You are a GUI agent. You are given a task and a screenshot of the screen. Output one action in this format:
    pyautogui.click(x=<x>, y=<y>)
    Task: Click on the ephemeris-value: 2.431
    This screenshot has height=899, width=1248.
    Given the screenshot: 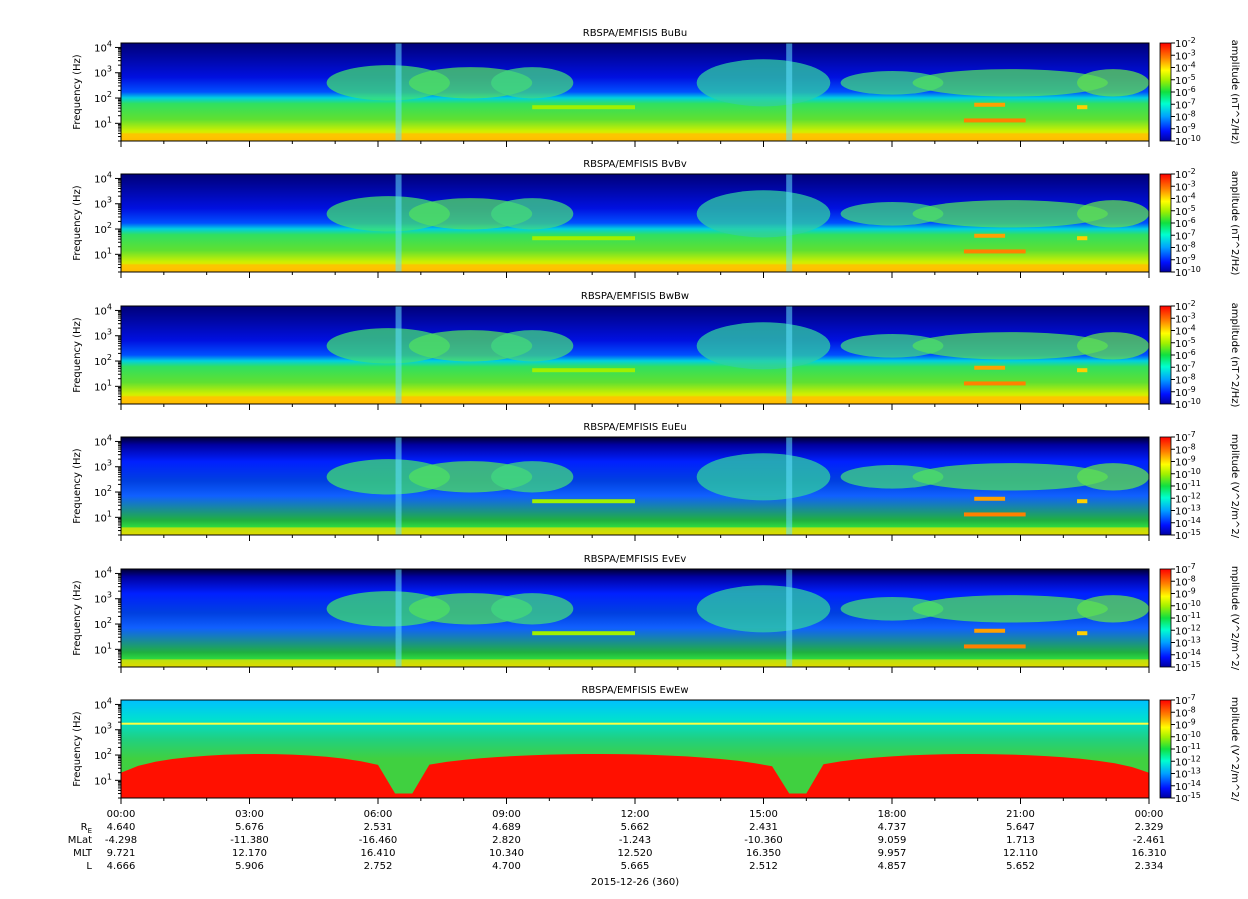 What is the action you would take?
    pyautogui.click(x=763, y=827)
    